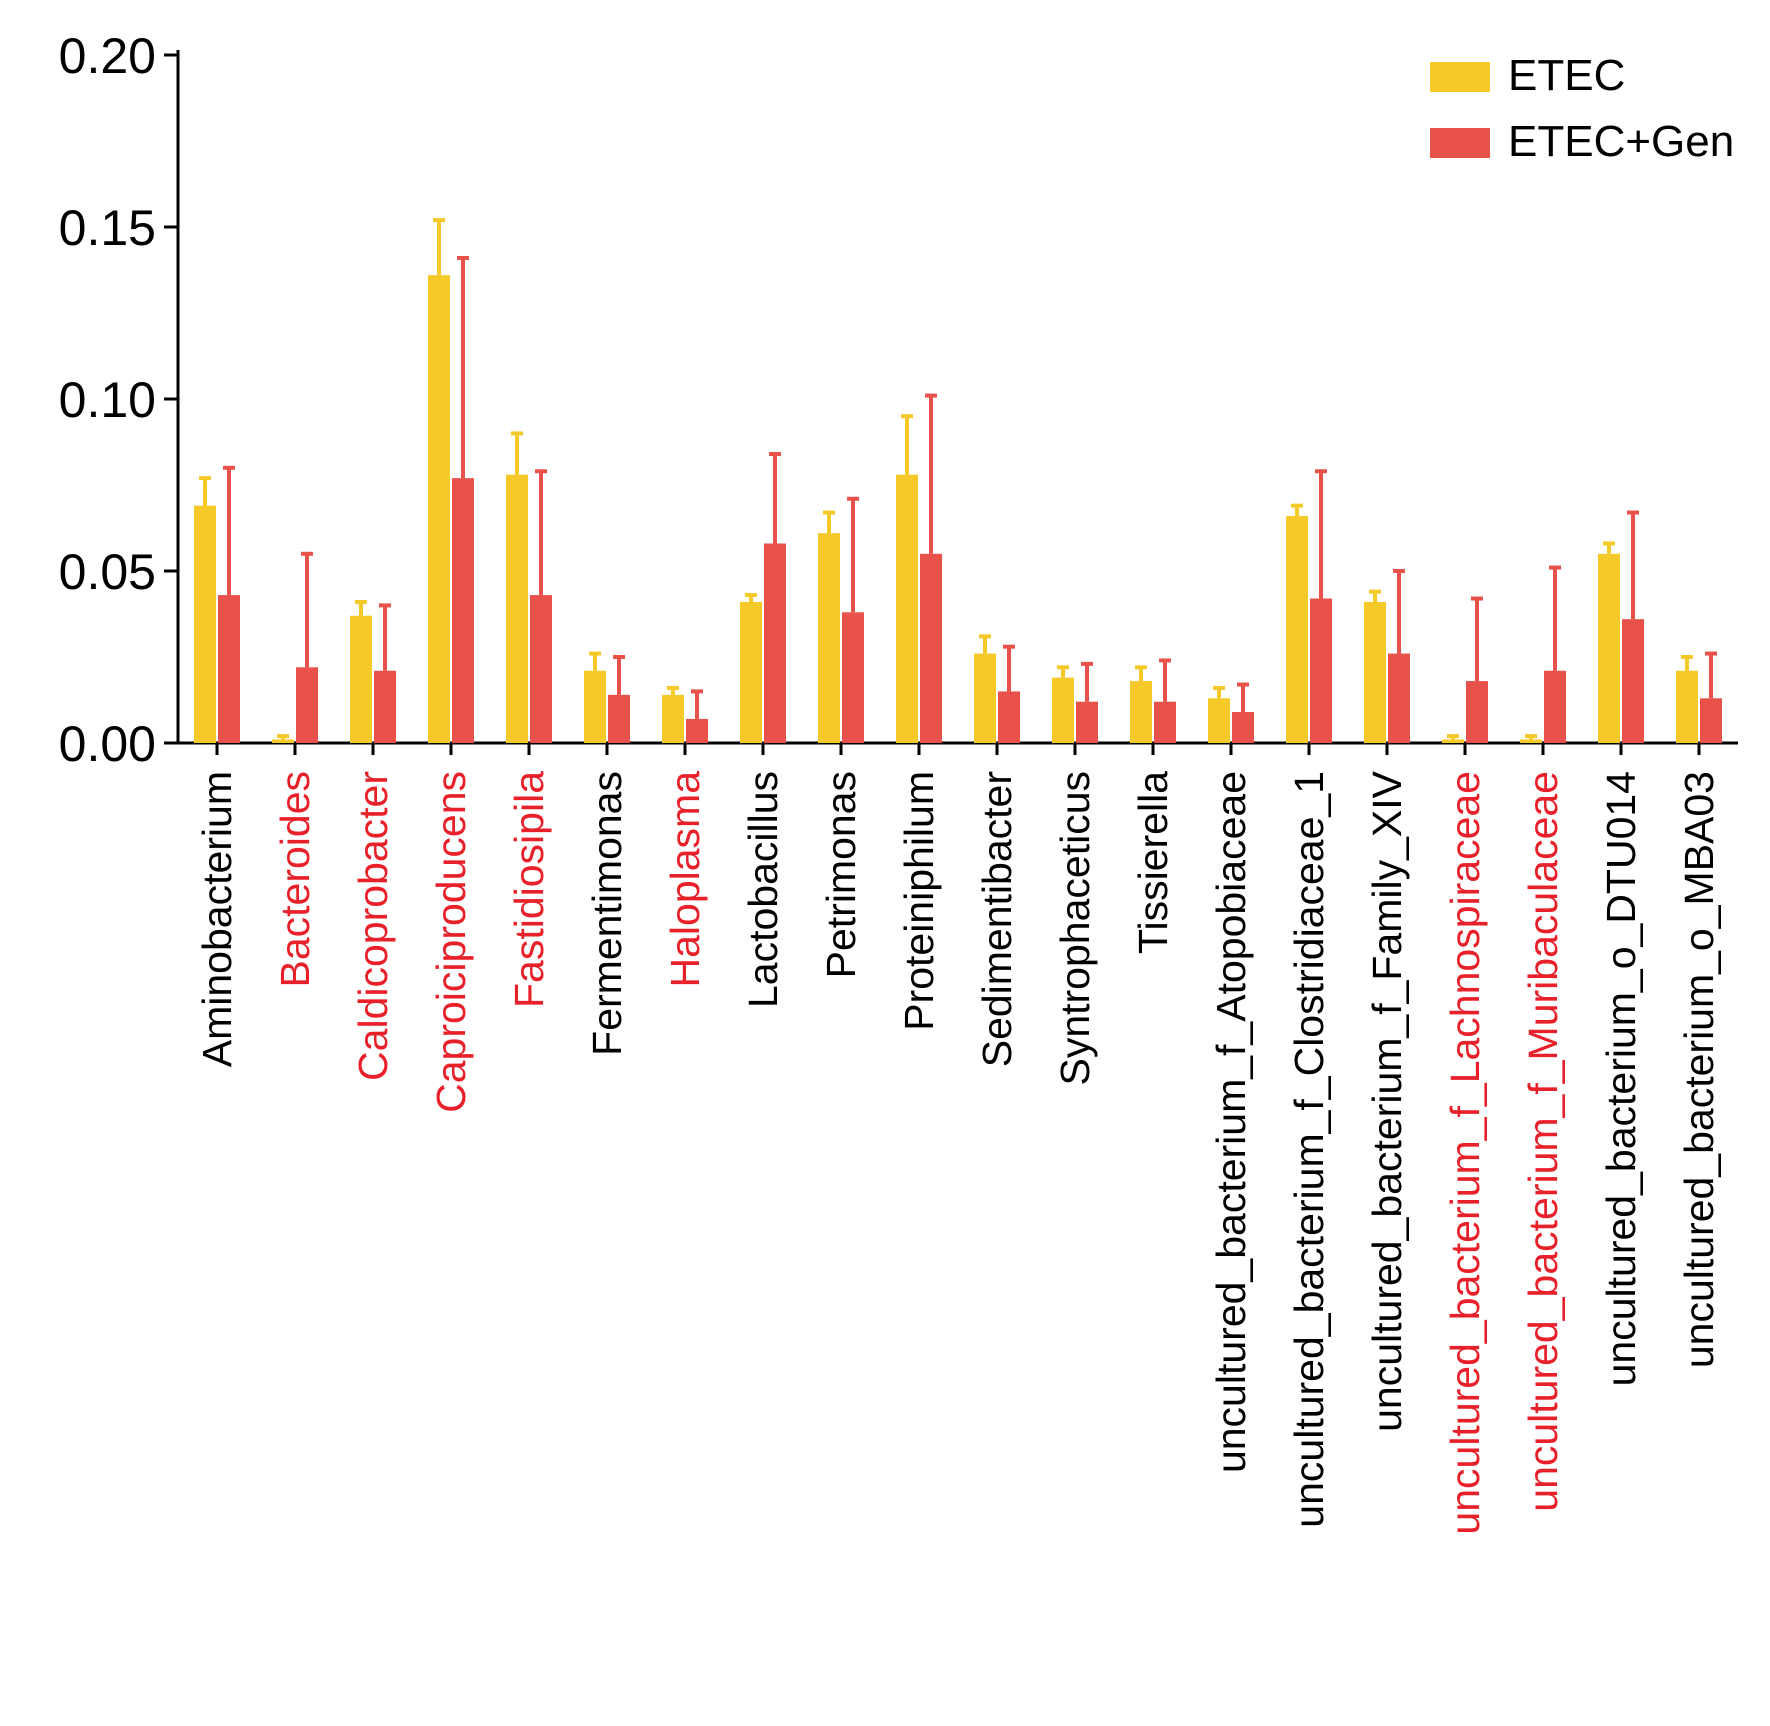 Image resolution: width=1770 pixels, height=1726 pixels. What do you see at coordinates (1465, 1153) in the screenshot?
I see `x-tick-label: uncultured_bacterium_f_Lachnospiraceae` at bounding box center [1465, 1153].